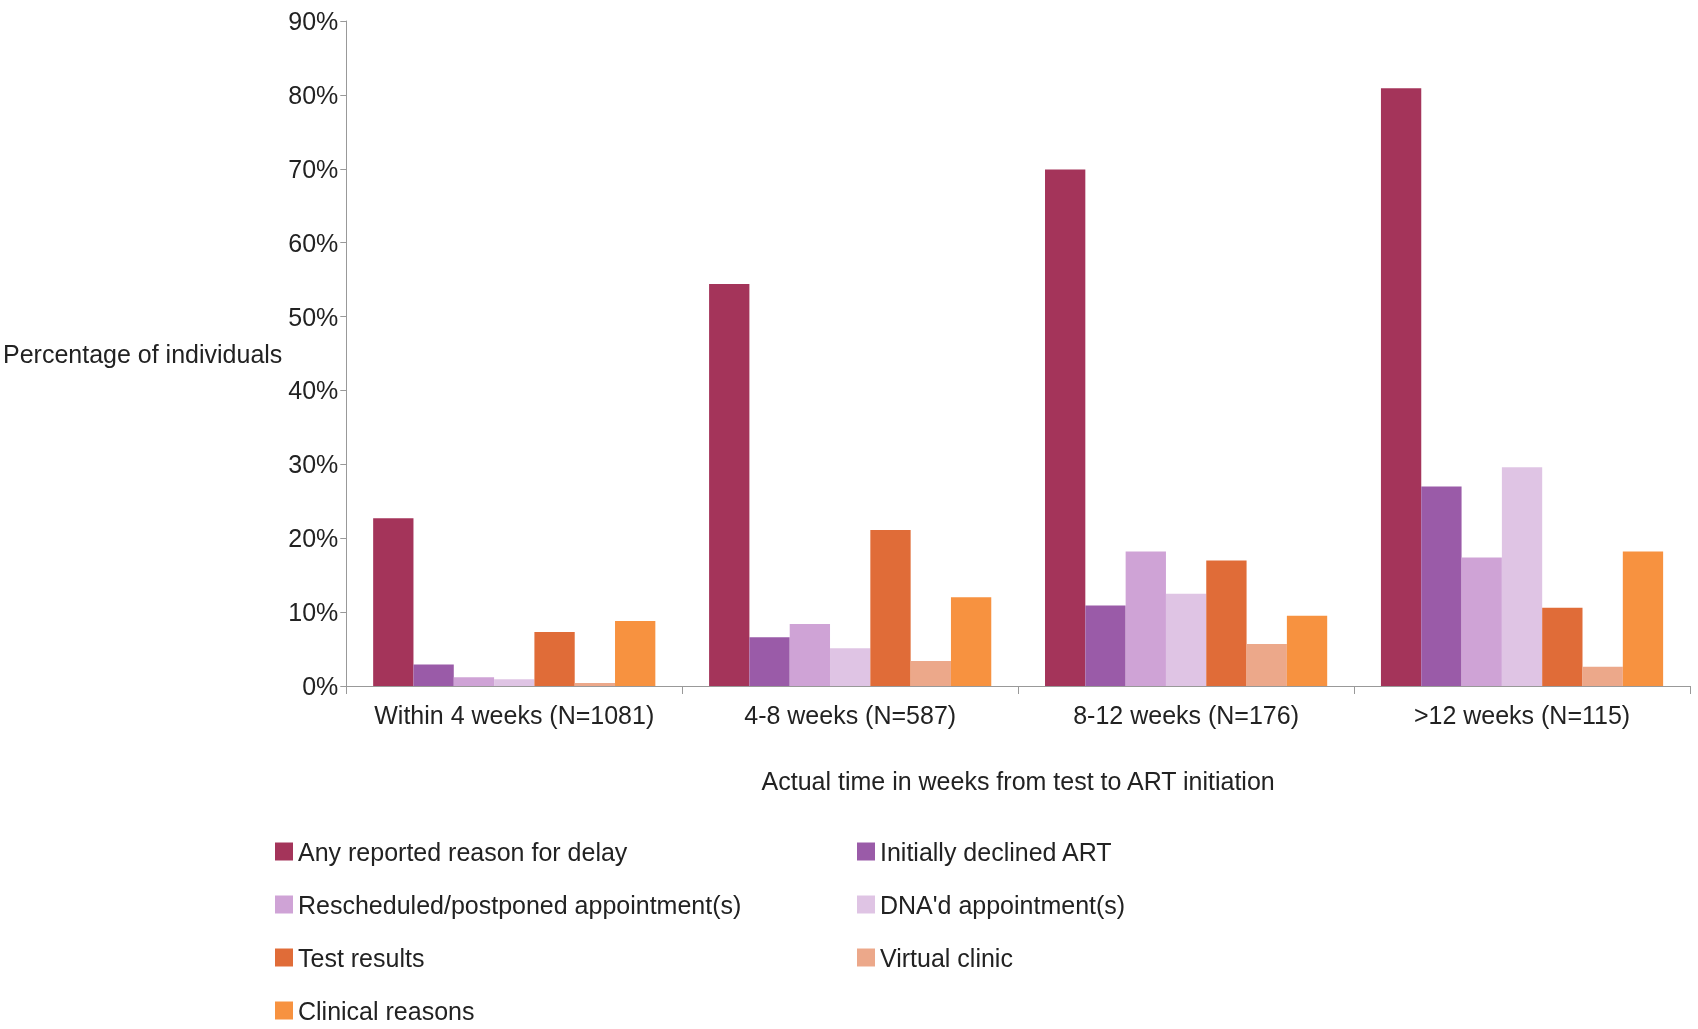 This screenshot has height=1029, width=1698. What do you see at coordinates (313, 94) in the screenshot?
I see `y-tick-label: 80%` at bounding box center [313, 94].